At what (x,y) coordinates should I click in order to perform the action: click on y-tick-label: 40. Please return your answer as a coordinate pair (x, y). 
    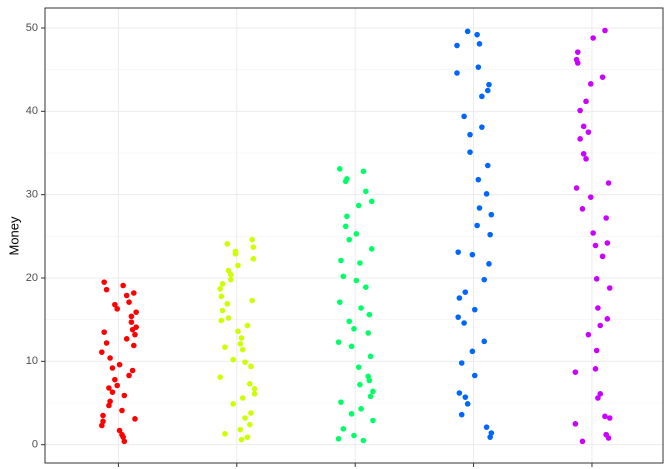
    Looking at the image, I should click on (32, 111).